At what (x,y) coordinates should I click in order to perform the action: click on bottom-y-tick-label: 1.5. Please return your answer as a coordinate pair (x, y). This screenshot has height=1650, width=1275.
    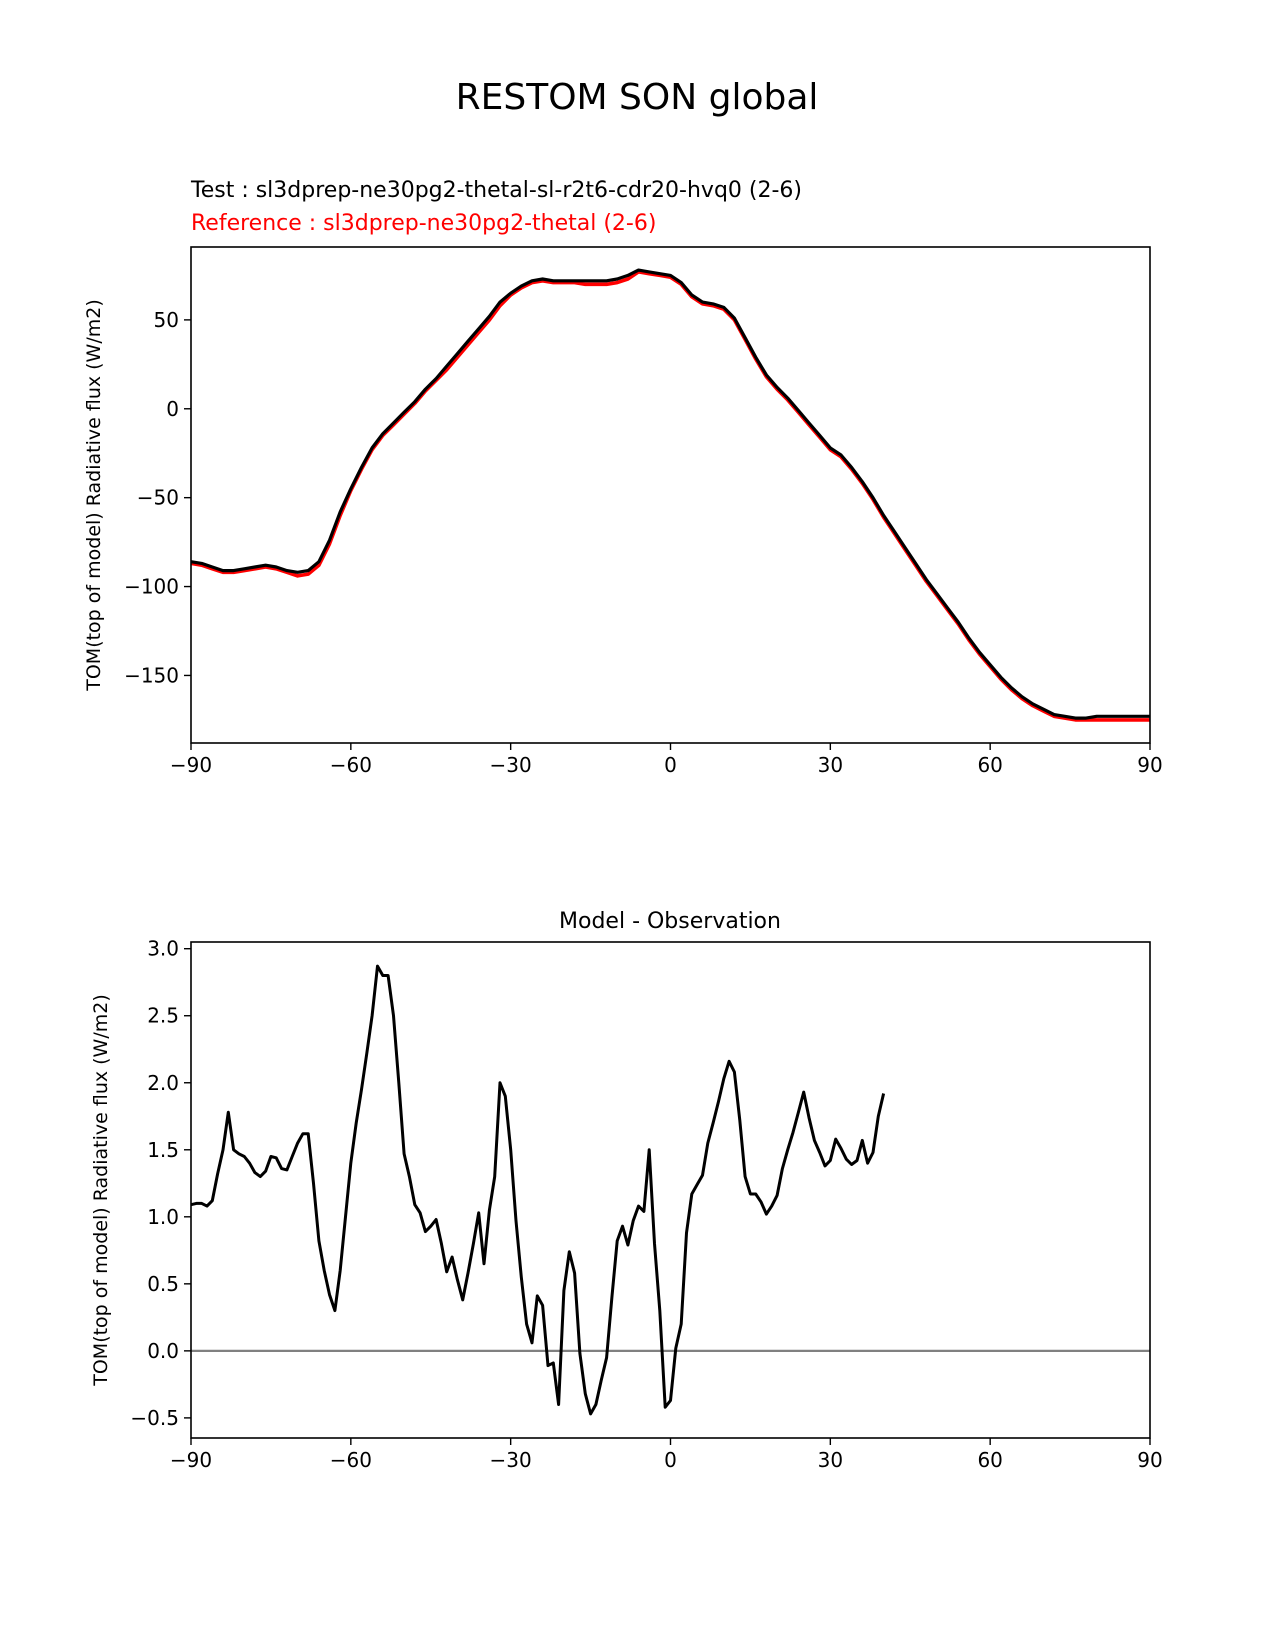
    Looking at the image, I should click on (163, 1150).